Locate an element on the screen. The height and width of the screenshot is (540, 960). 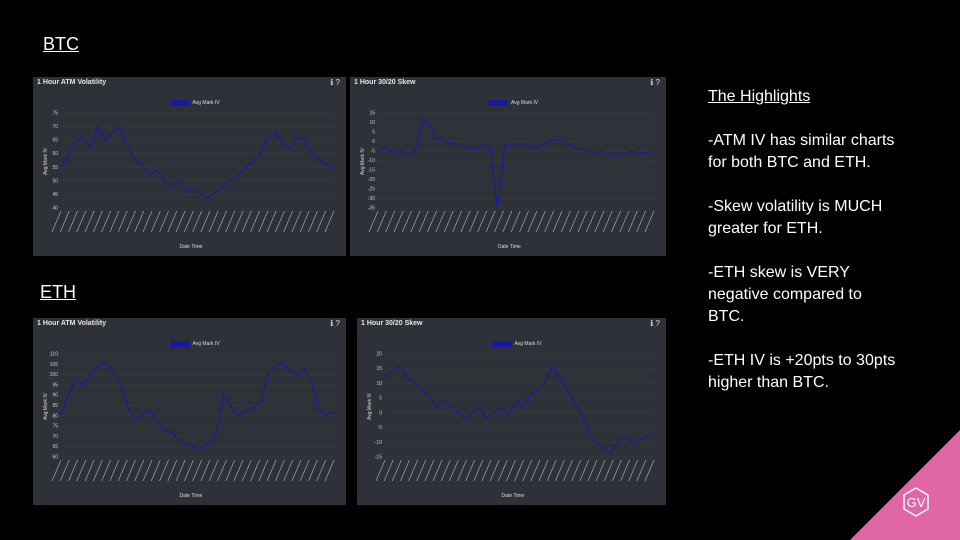
y-tick-label: -30 is located at coordinates (371, 199).